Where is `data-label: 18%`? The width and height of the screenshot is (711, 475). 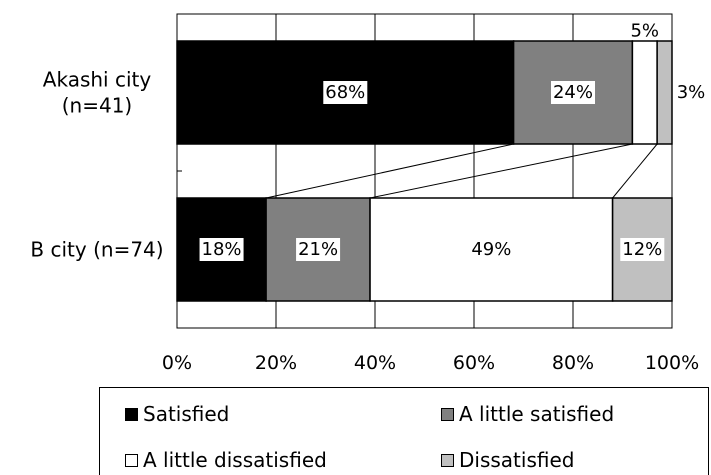 data-label: 18% is located at coordinates (222, 249).